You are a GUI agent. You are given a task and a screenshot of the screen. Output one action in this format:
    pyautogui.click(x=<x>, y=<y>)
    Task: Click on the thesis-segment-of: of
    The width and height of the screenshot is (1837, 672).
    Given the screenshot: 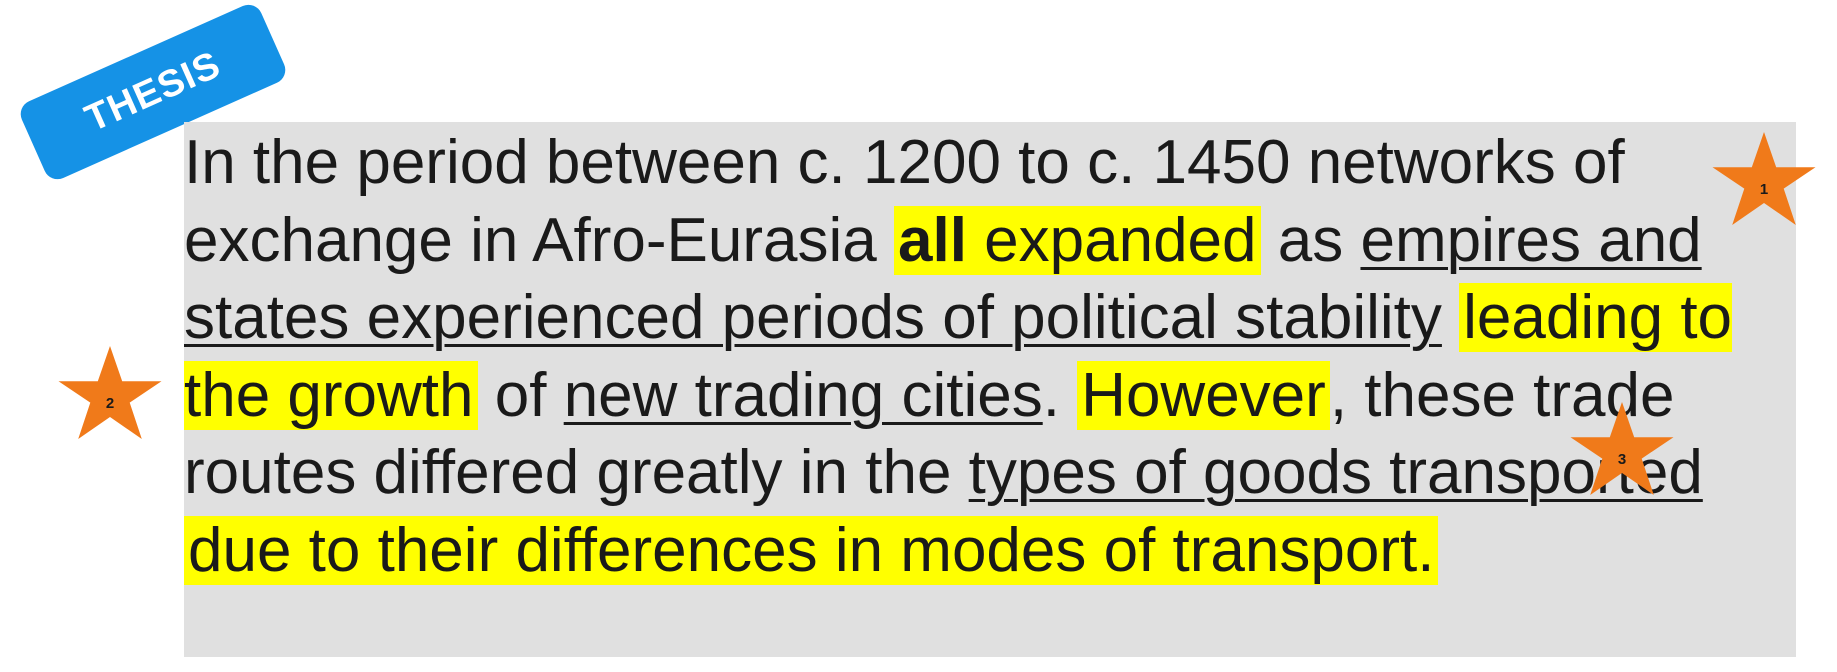 What is the action you would take?
    pyautogui.click(x=520, y=395)
    